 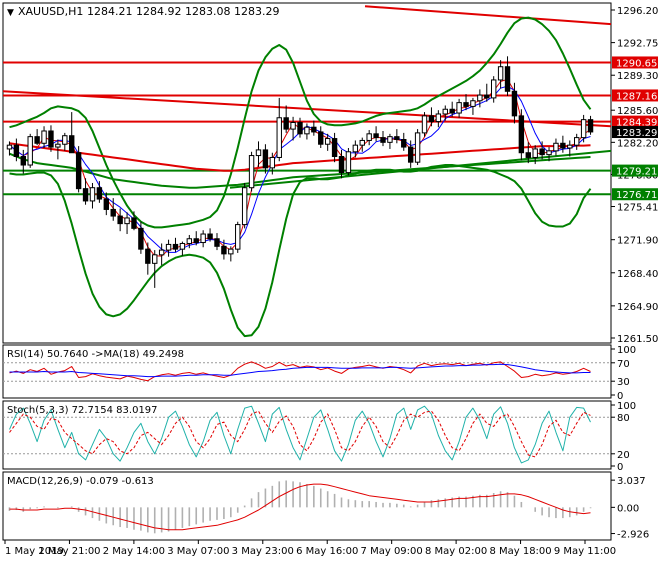 I want to click on rsi-ma-line, so click(x=300, y=370).